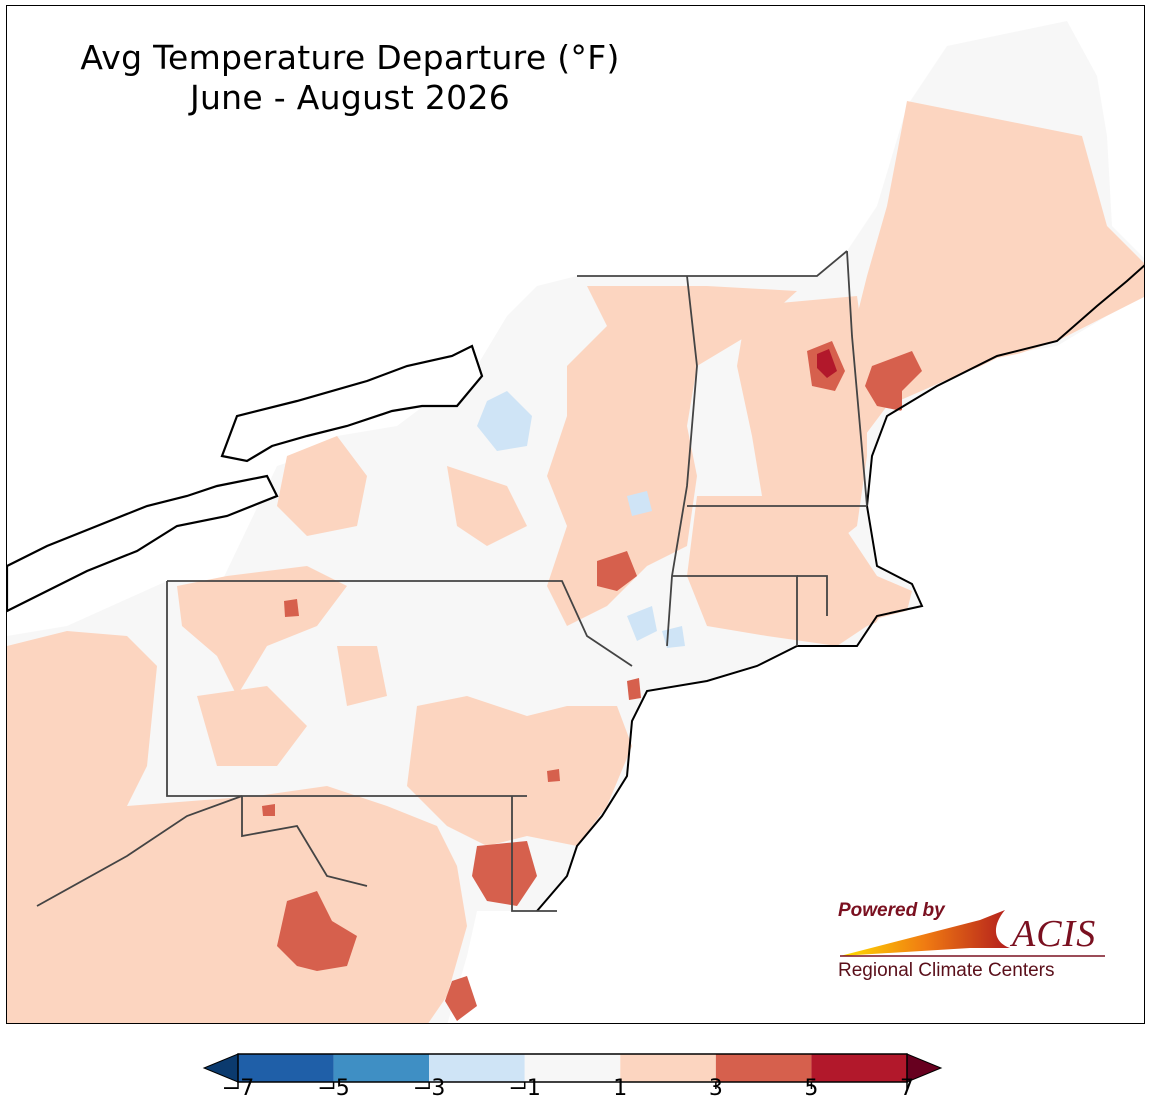 This screenshot has width=1151, height=1111. I want to click on lake-ontario, so click(352, 403).